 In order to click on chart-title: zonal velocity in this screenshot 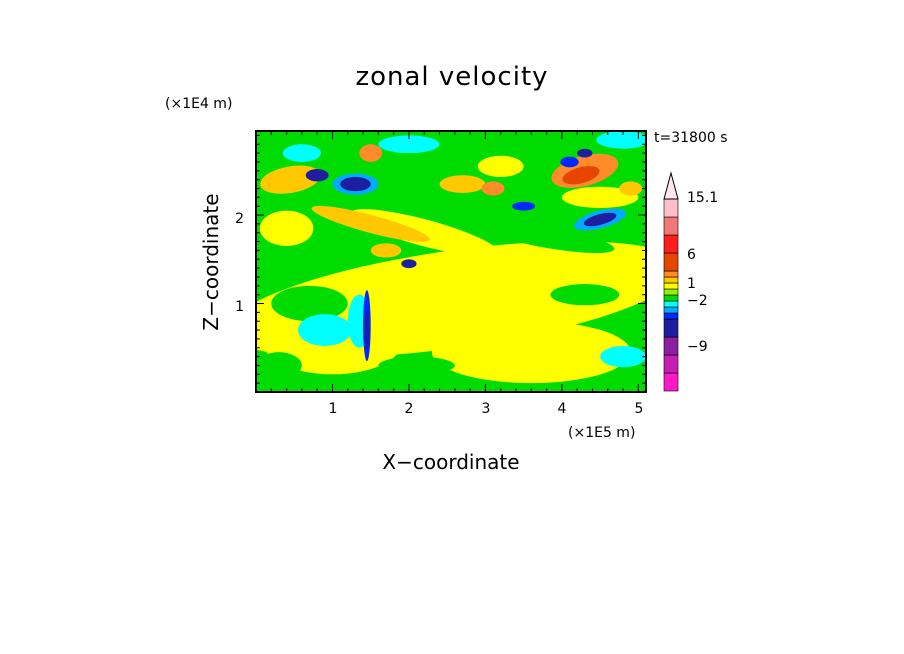, I will do `click(451, 77)`.